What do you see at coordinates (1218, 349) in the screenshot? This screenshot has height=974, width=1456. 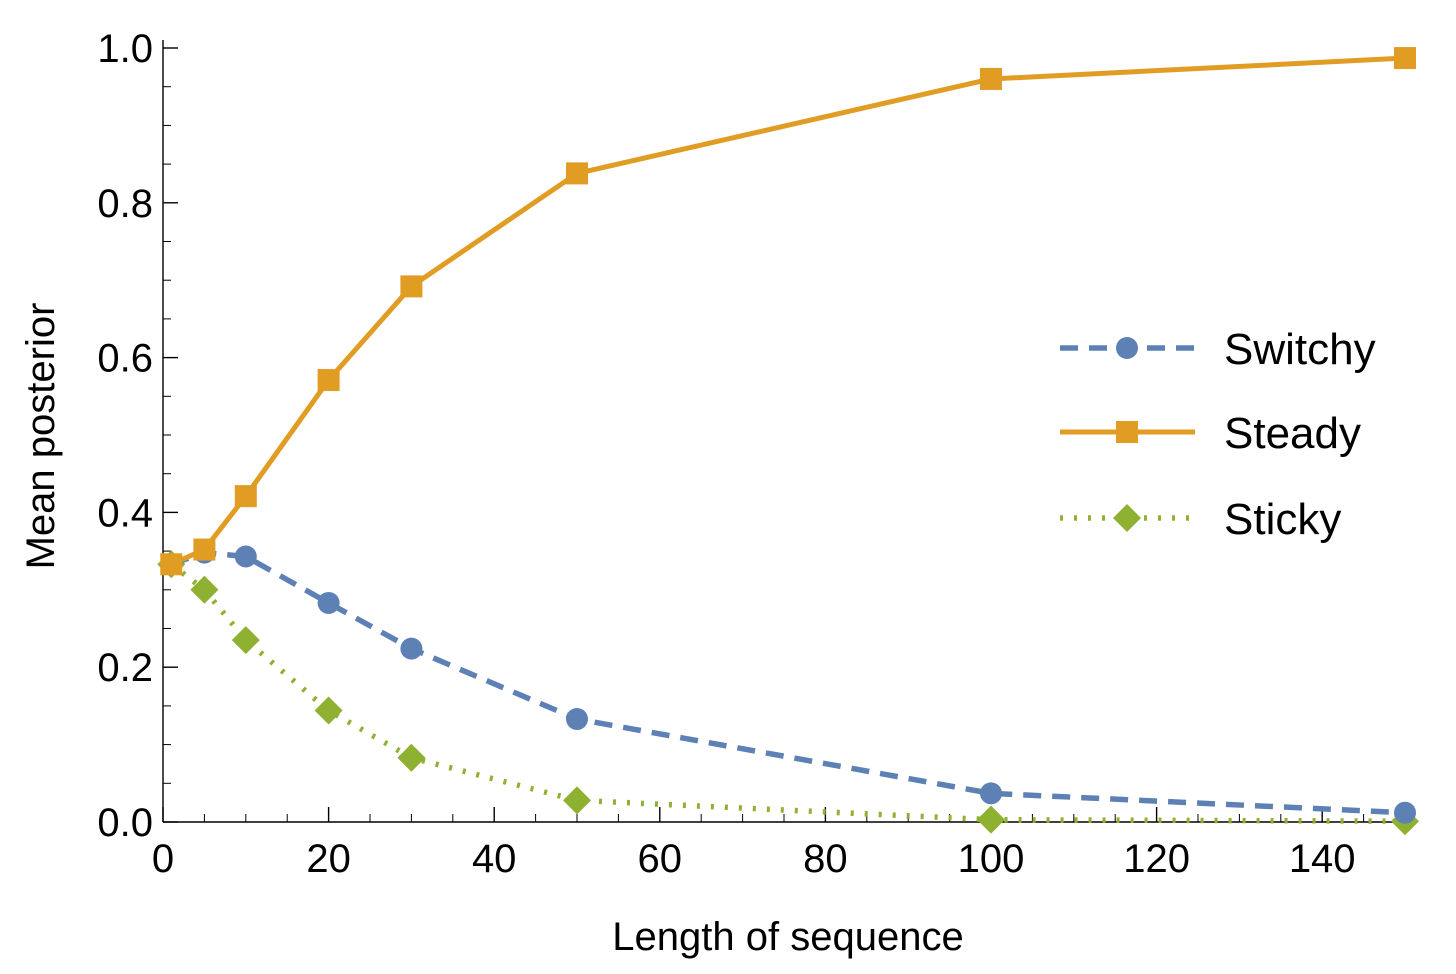 I see `legend-item-switchy: Switchy` at bounding box center [1218, 349].